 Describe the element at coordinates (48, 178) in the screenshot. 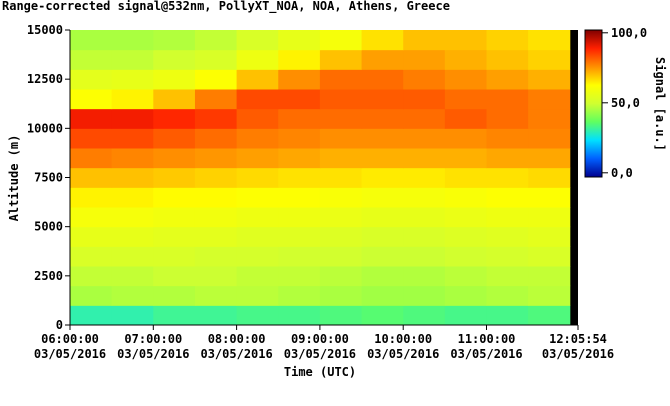

I see `y-tick-label: 7500` at that location.